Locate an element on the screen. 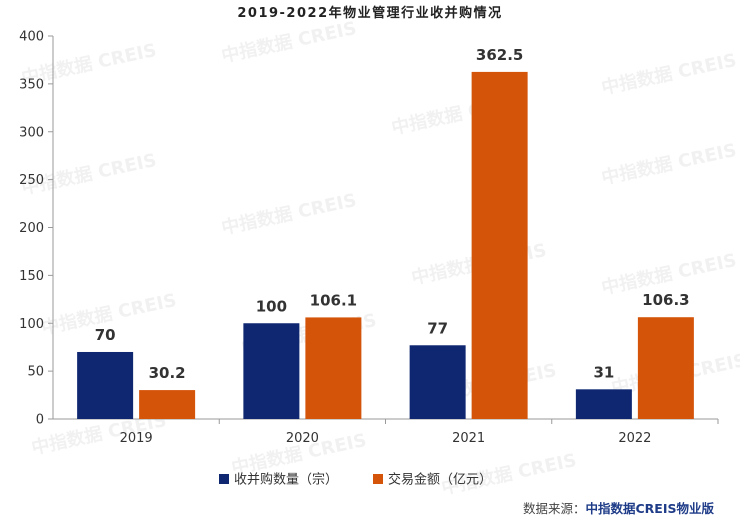 The height and width of the screenshot is (523, 740). data-source: 数据来源：中指数据CREIS物业版 is located at coordinates (618, 507).